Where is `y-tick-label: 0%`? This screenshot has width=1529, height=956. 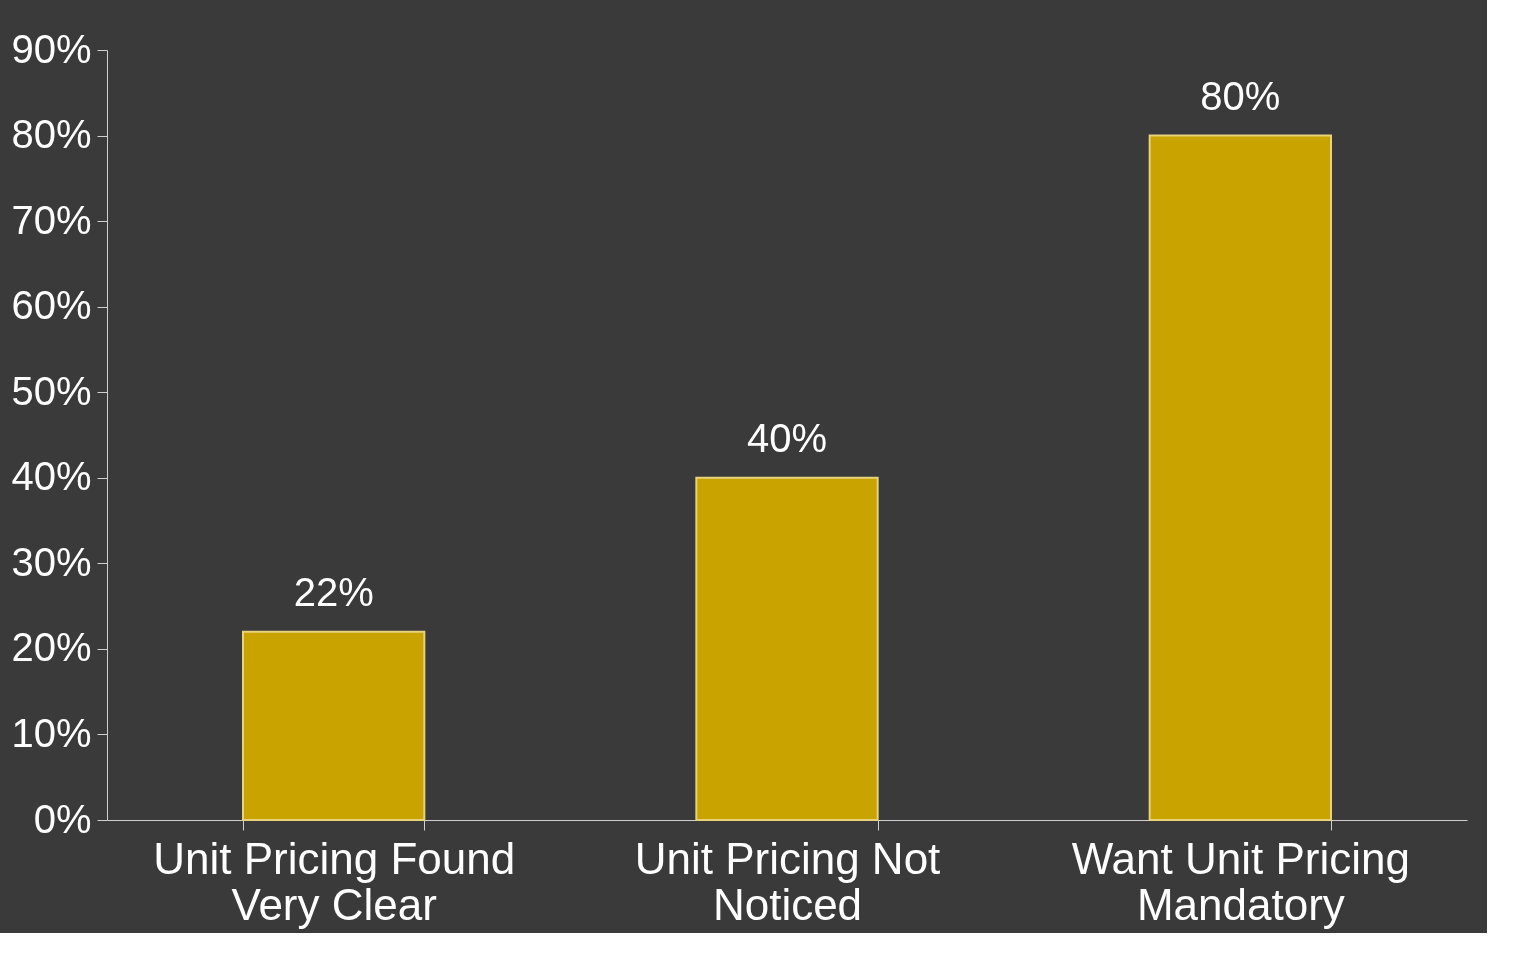 y-tick-label: 0% is located at coordinates (62, 818).